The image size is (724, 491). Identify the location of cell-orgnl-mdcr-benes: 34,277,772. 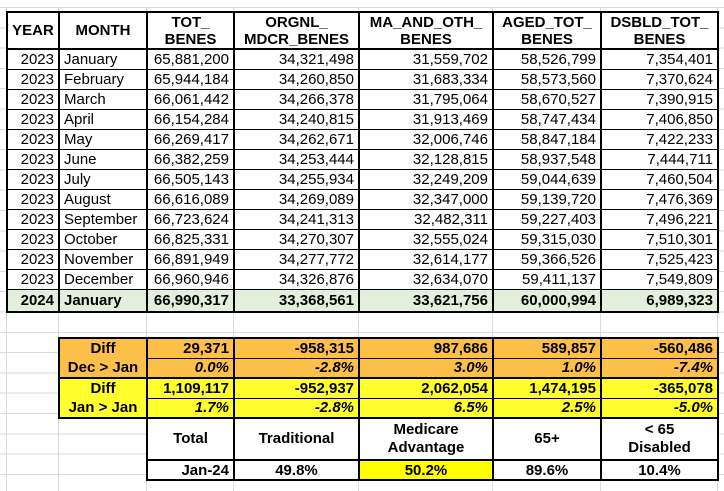
(296, 258).